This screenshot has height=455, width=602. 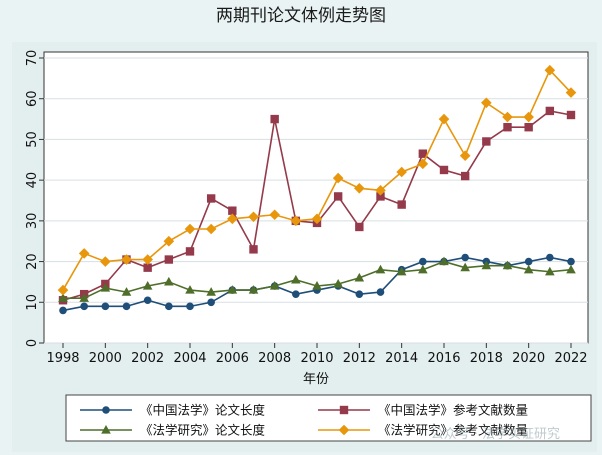 I want to click on x-tick-label: 2018, so click(x=486, y=358).